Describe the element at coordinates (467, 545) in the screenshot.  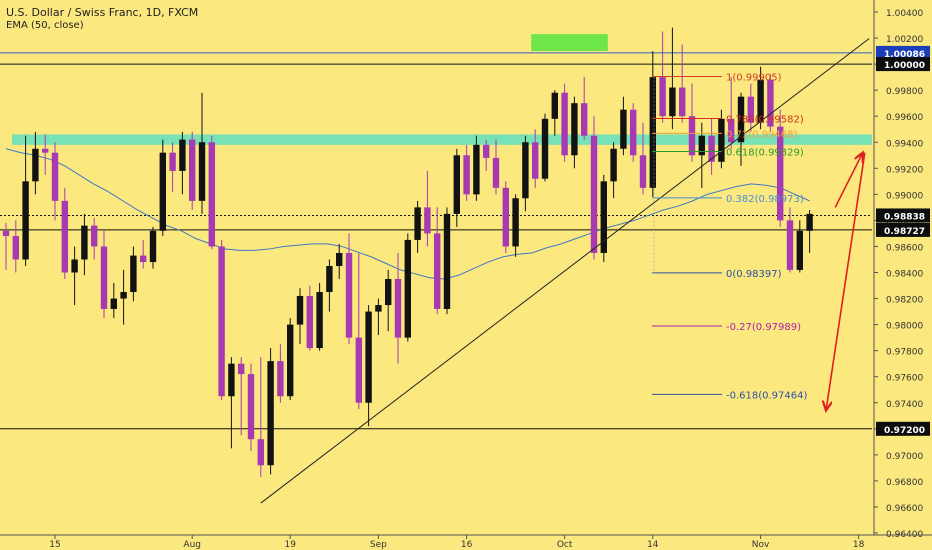
I see `time-tick-label: 16` at that location.